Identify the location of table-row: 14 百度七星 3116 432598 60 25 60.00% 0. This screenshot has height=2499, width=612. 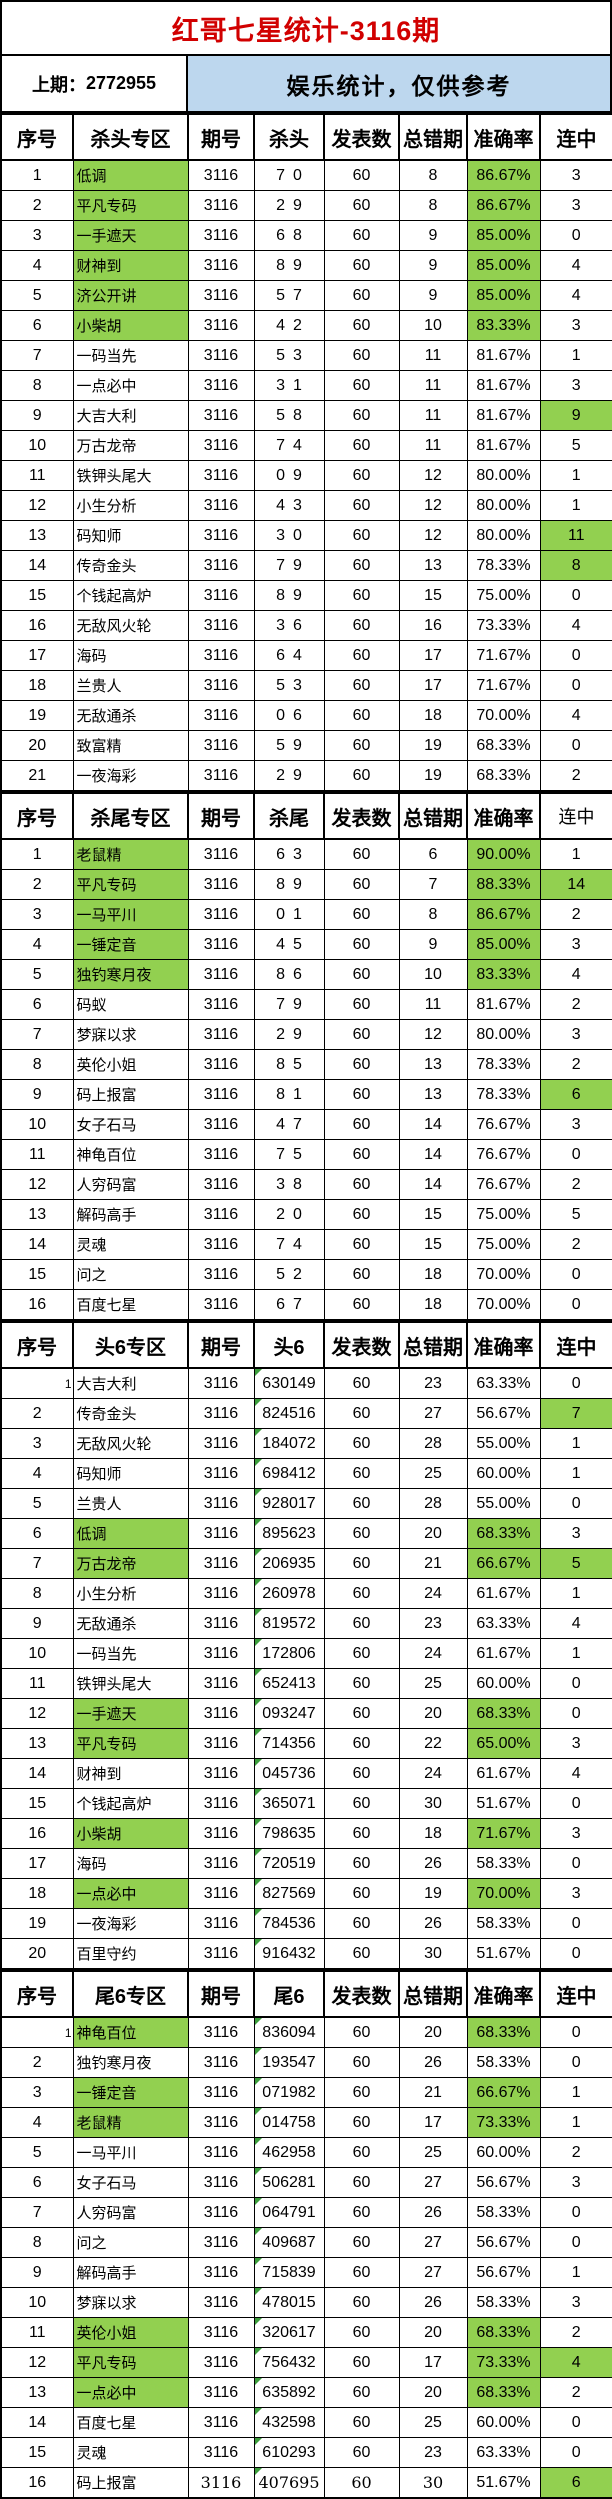
(306, 2422).